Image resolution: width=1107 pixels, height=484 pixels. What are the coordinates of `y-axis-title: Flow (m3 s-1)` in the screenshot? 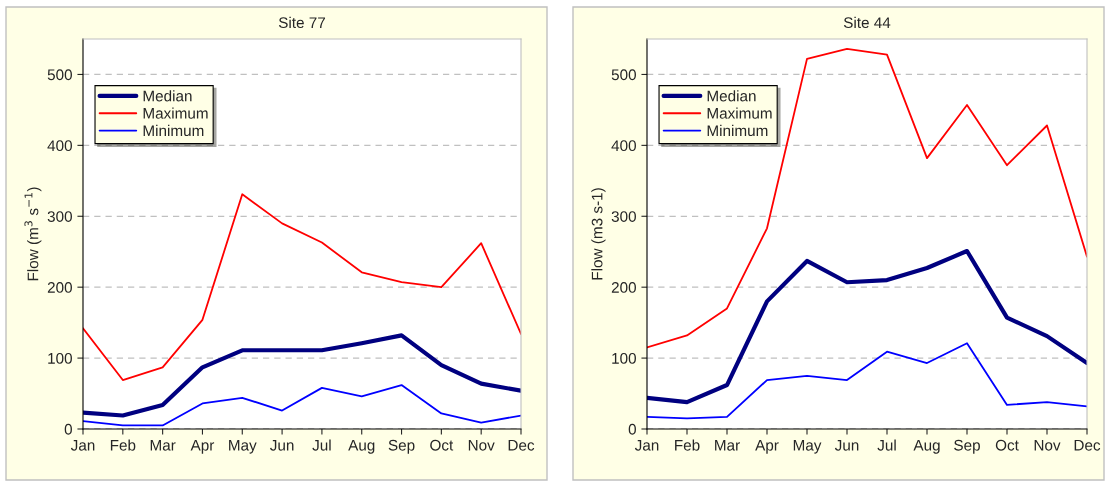 It's located at (598, 234).